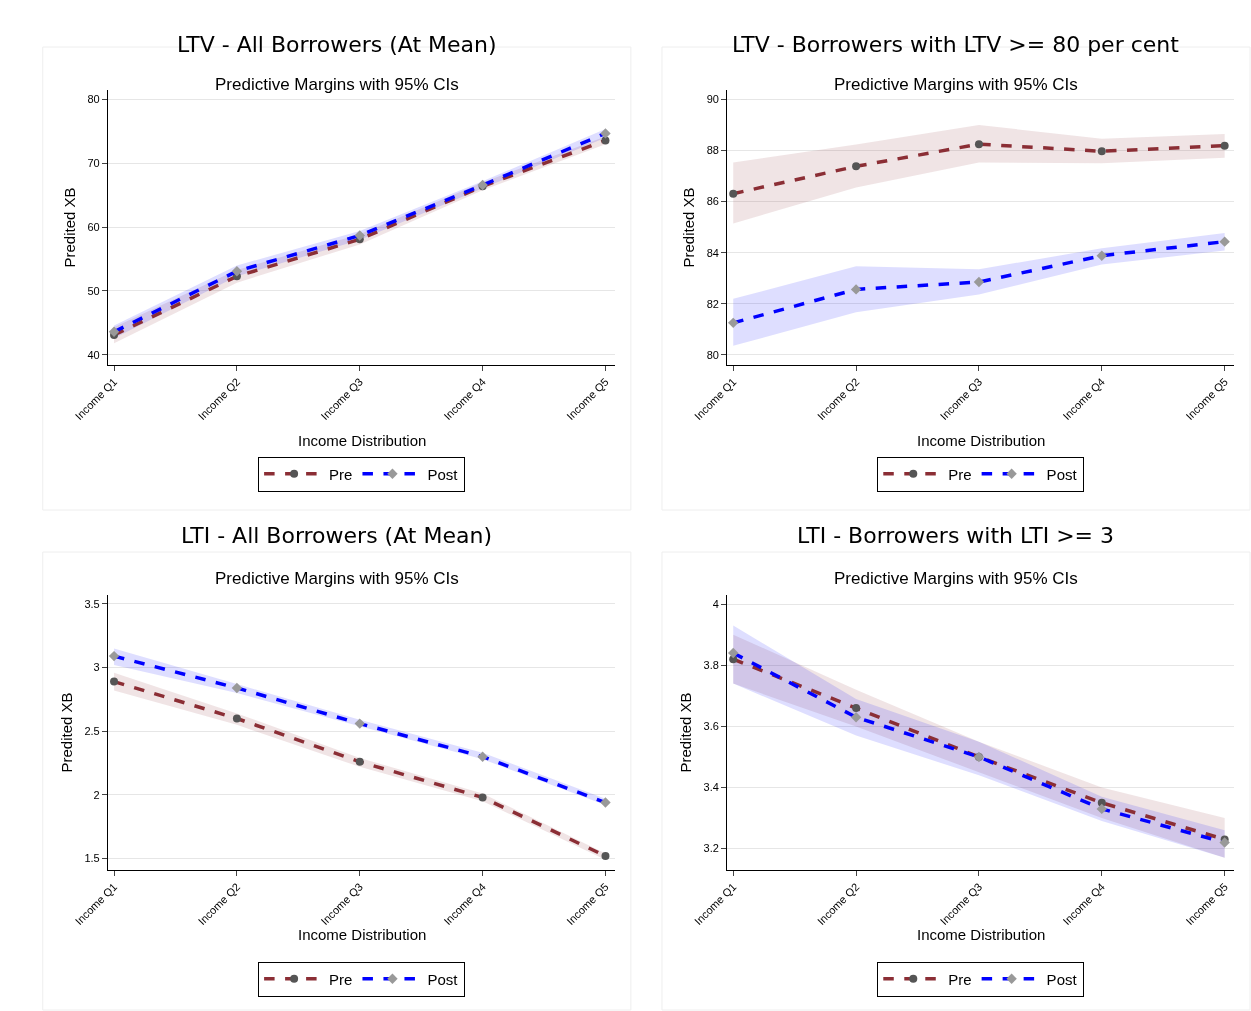 The height and width of the screenshot is (1011, 1251). Describe the element at coordinates (712, 201) in the screenshot. I see `y-tick-label: 86` at that location.